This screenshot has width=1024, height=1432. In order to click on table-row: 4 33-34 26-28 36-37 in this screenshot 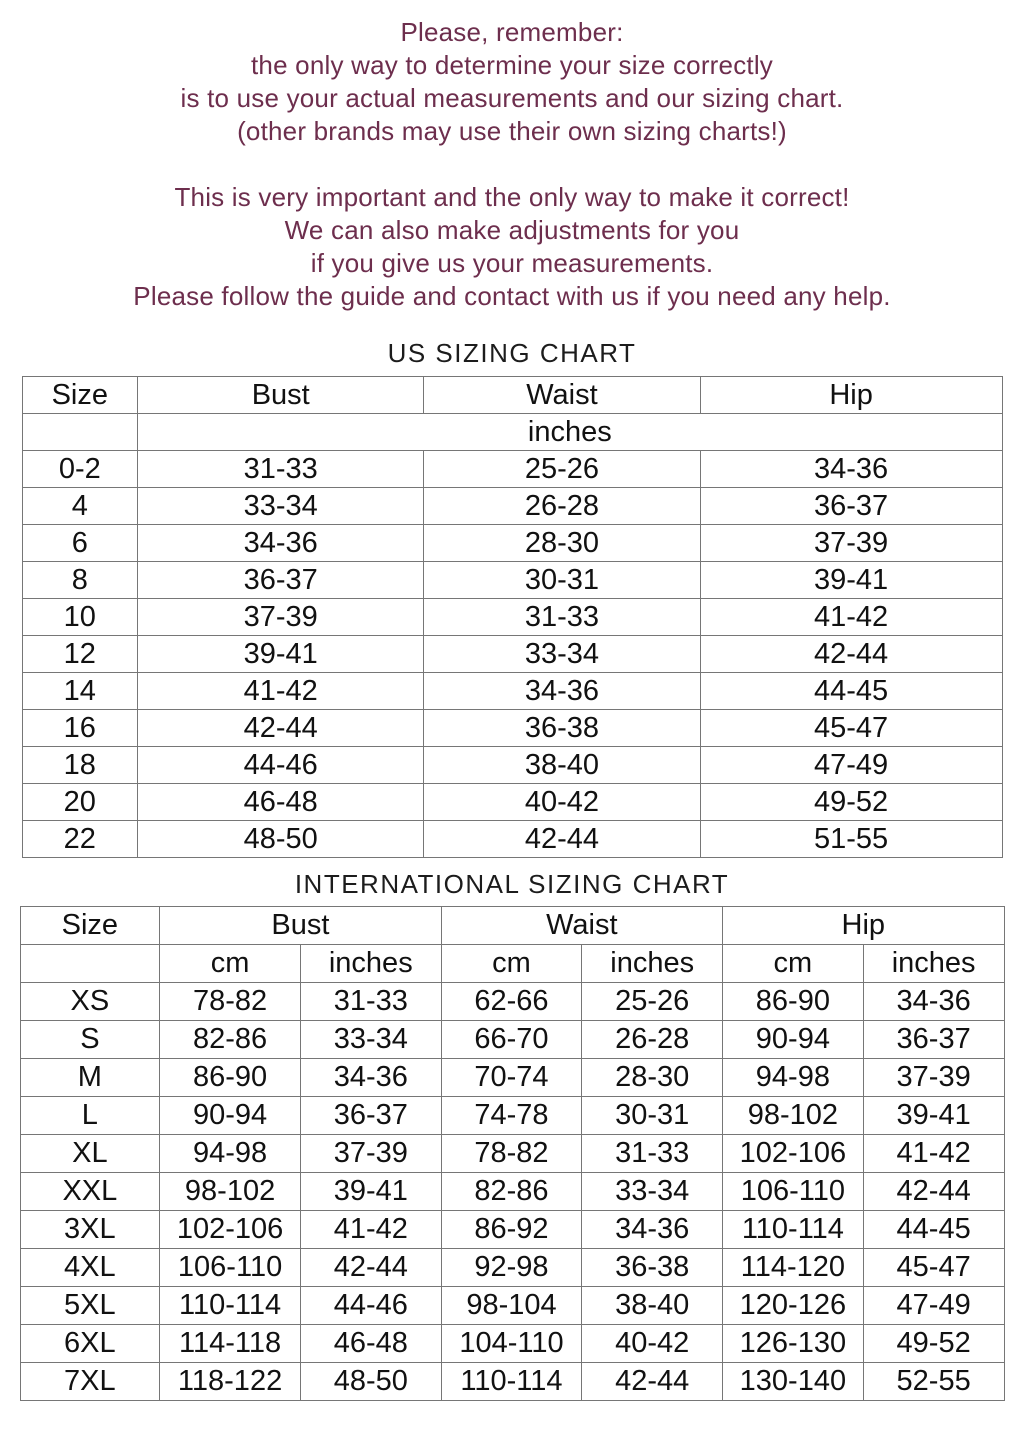, I will do `click(512, 506)`.